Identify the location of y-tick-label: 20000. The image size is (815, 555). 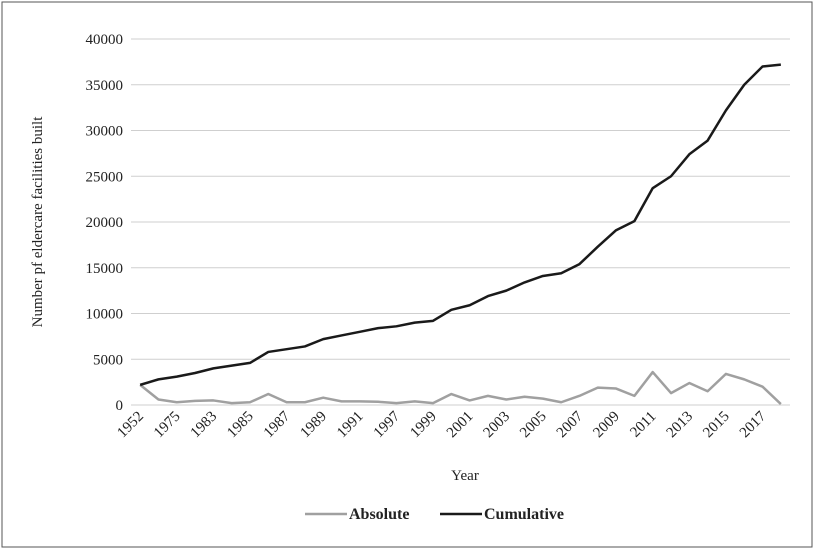
(105, 223).